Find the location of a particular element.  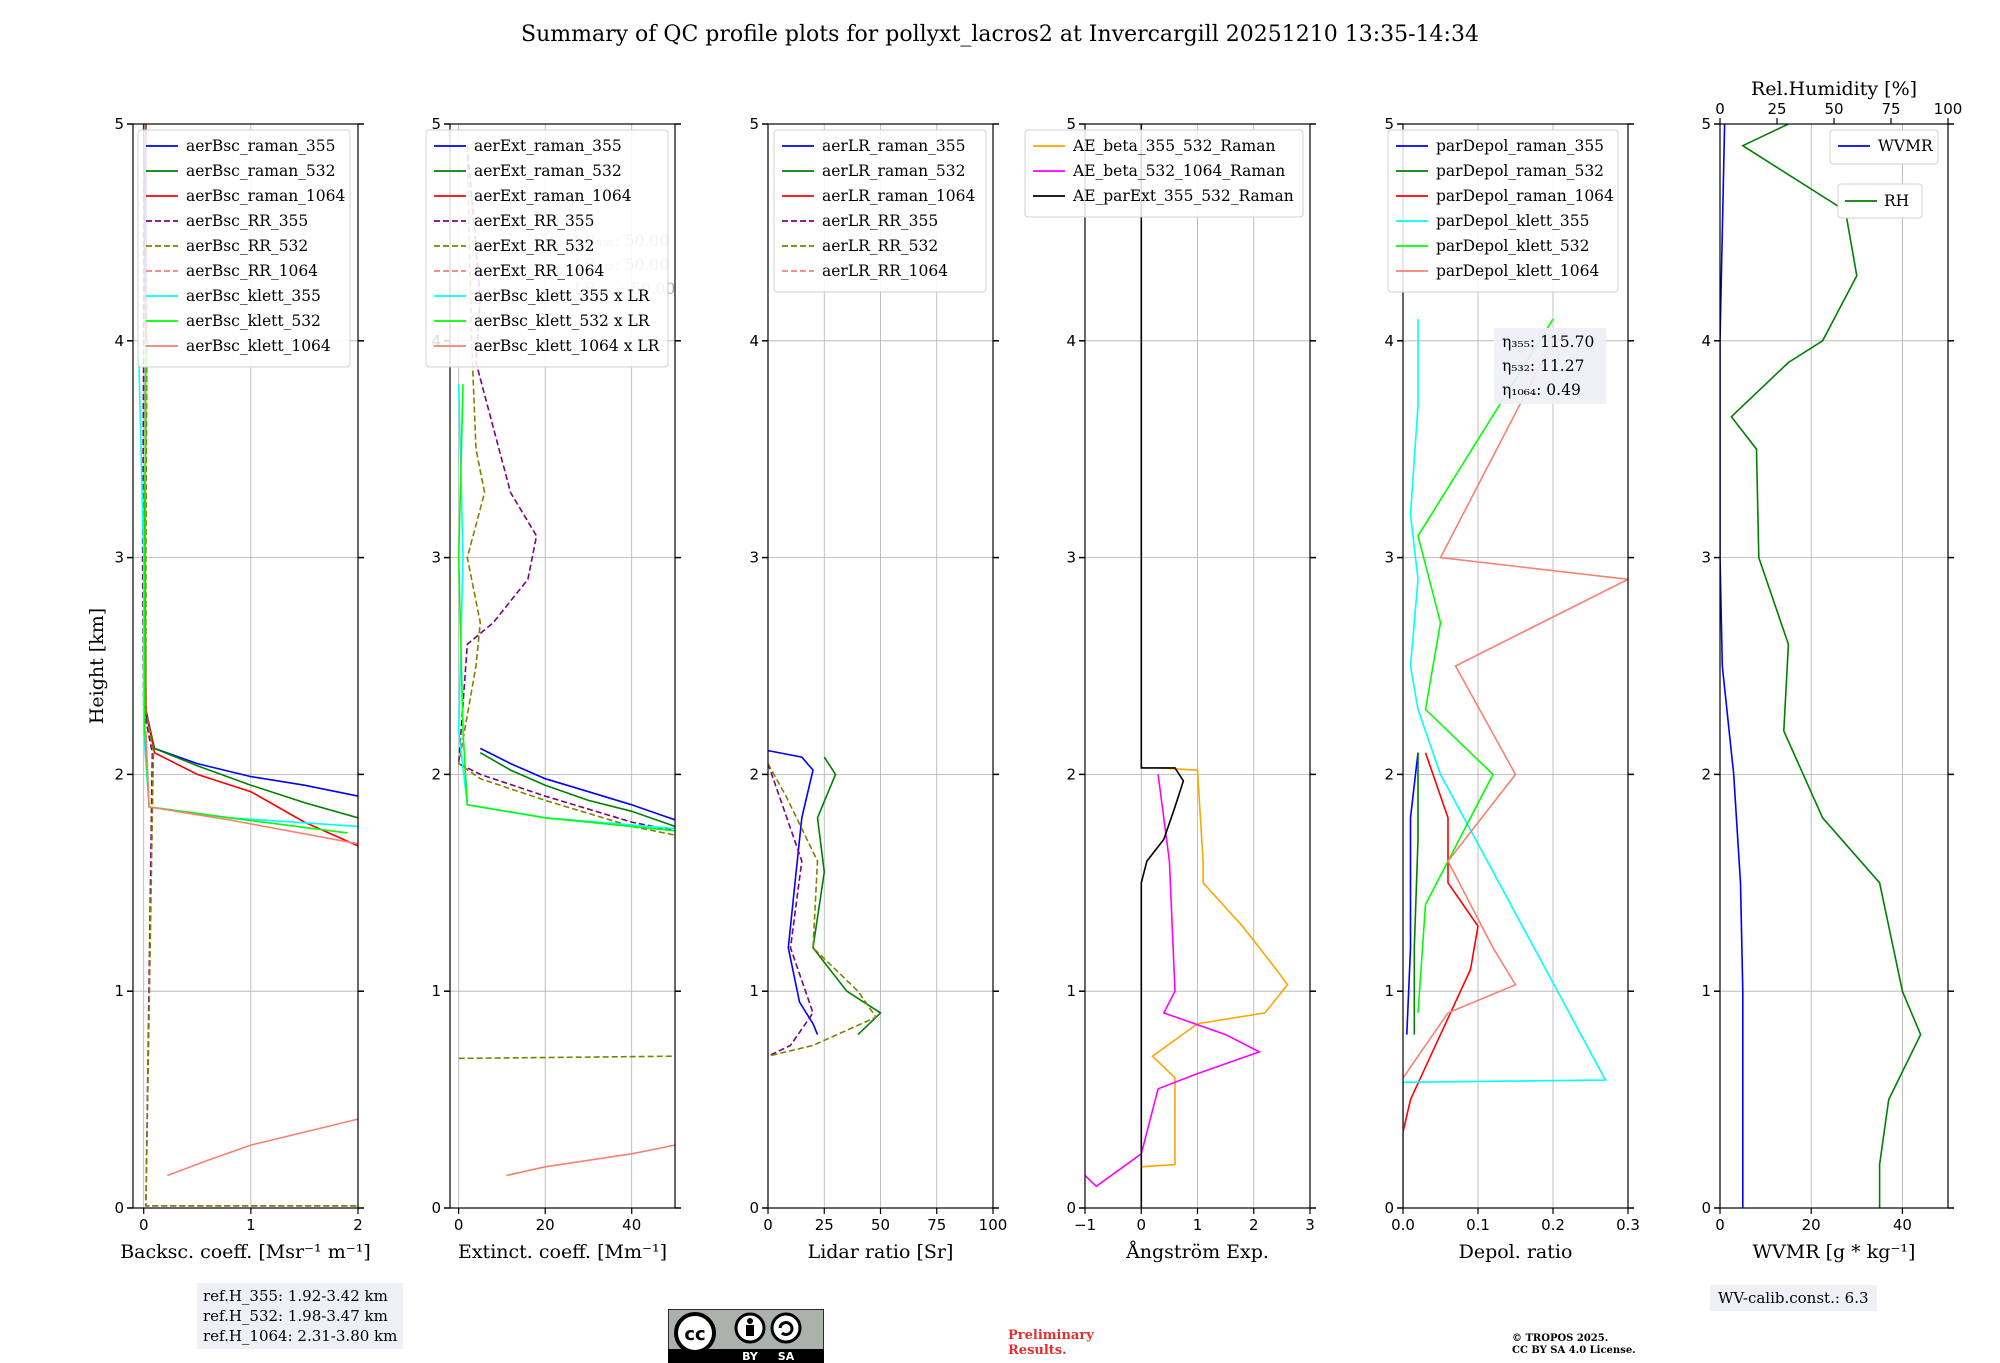

legend: WVMR is located at coordinates (1884, 147).